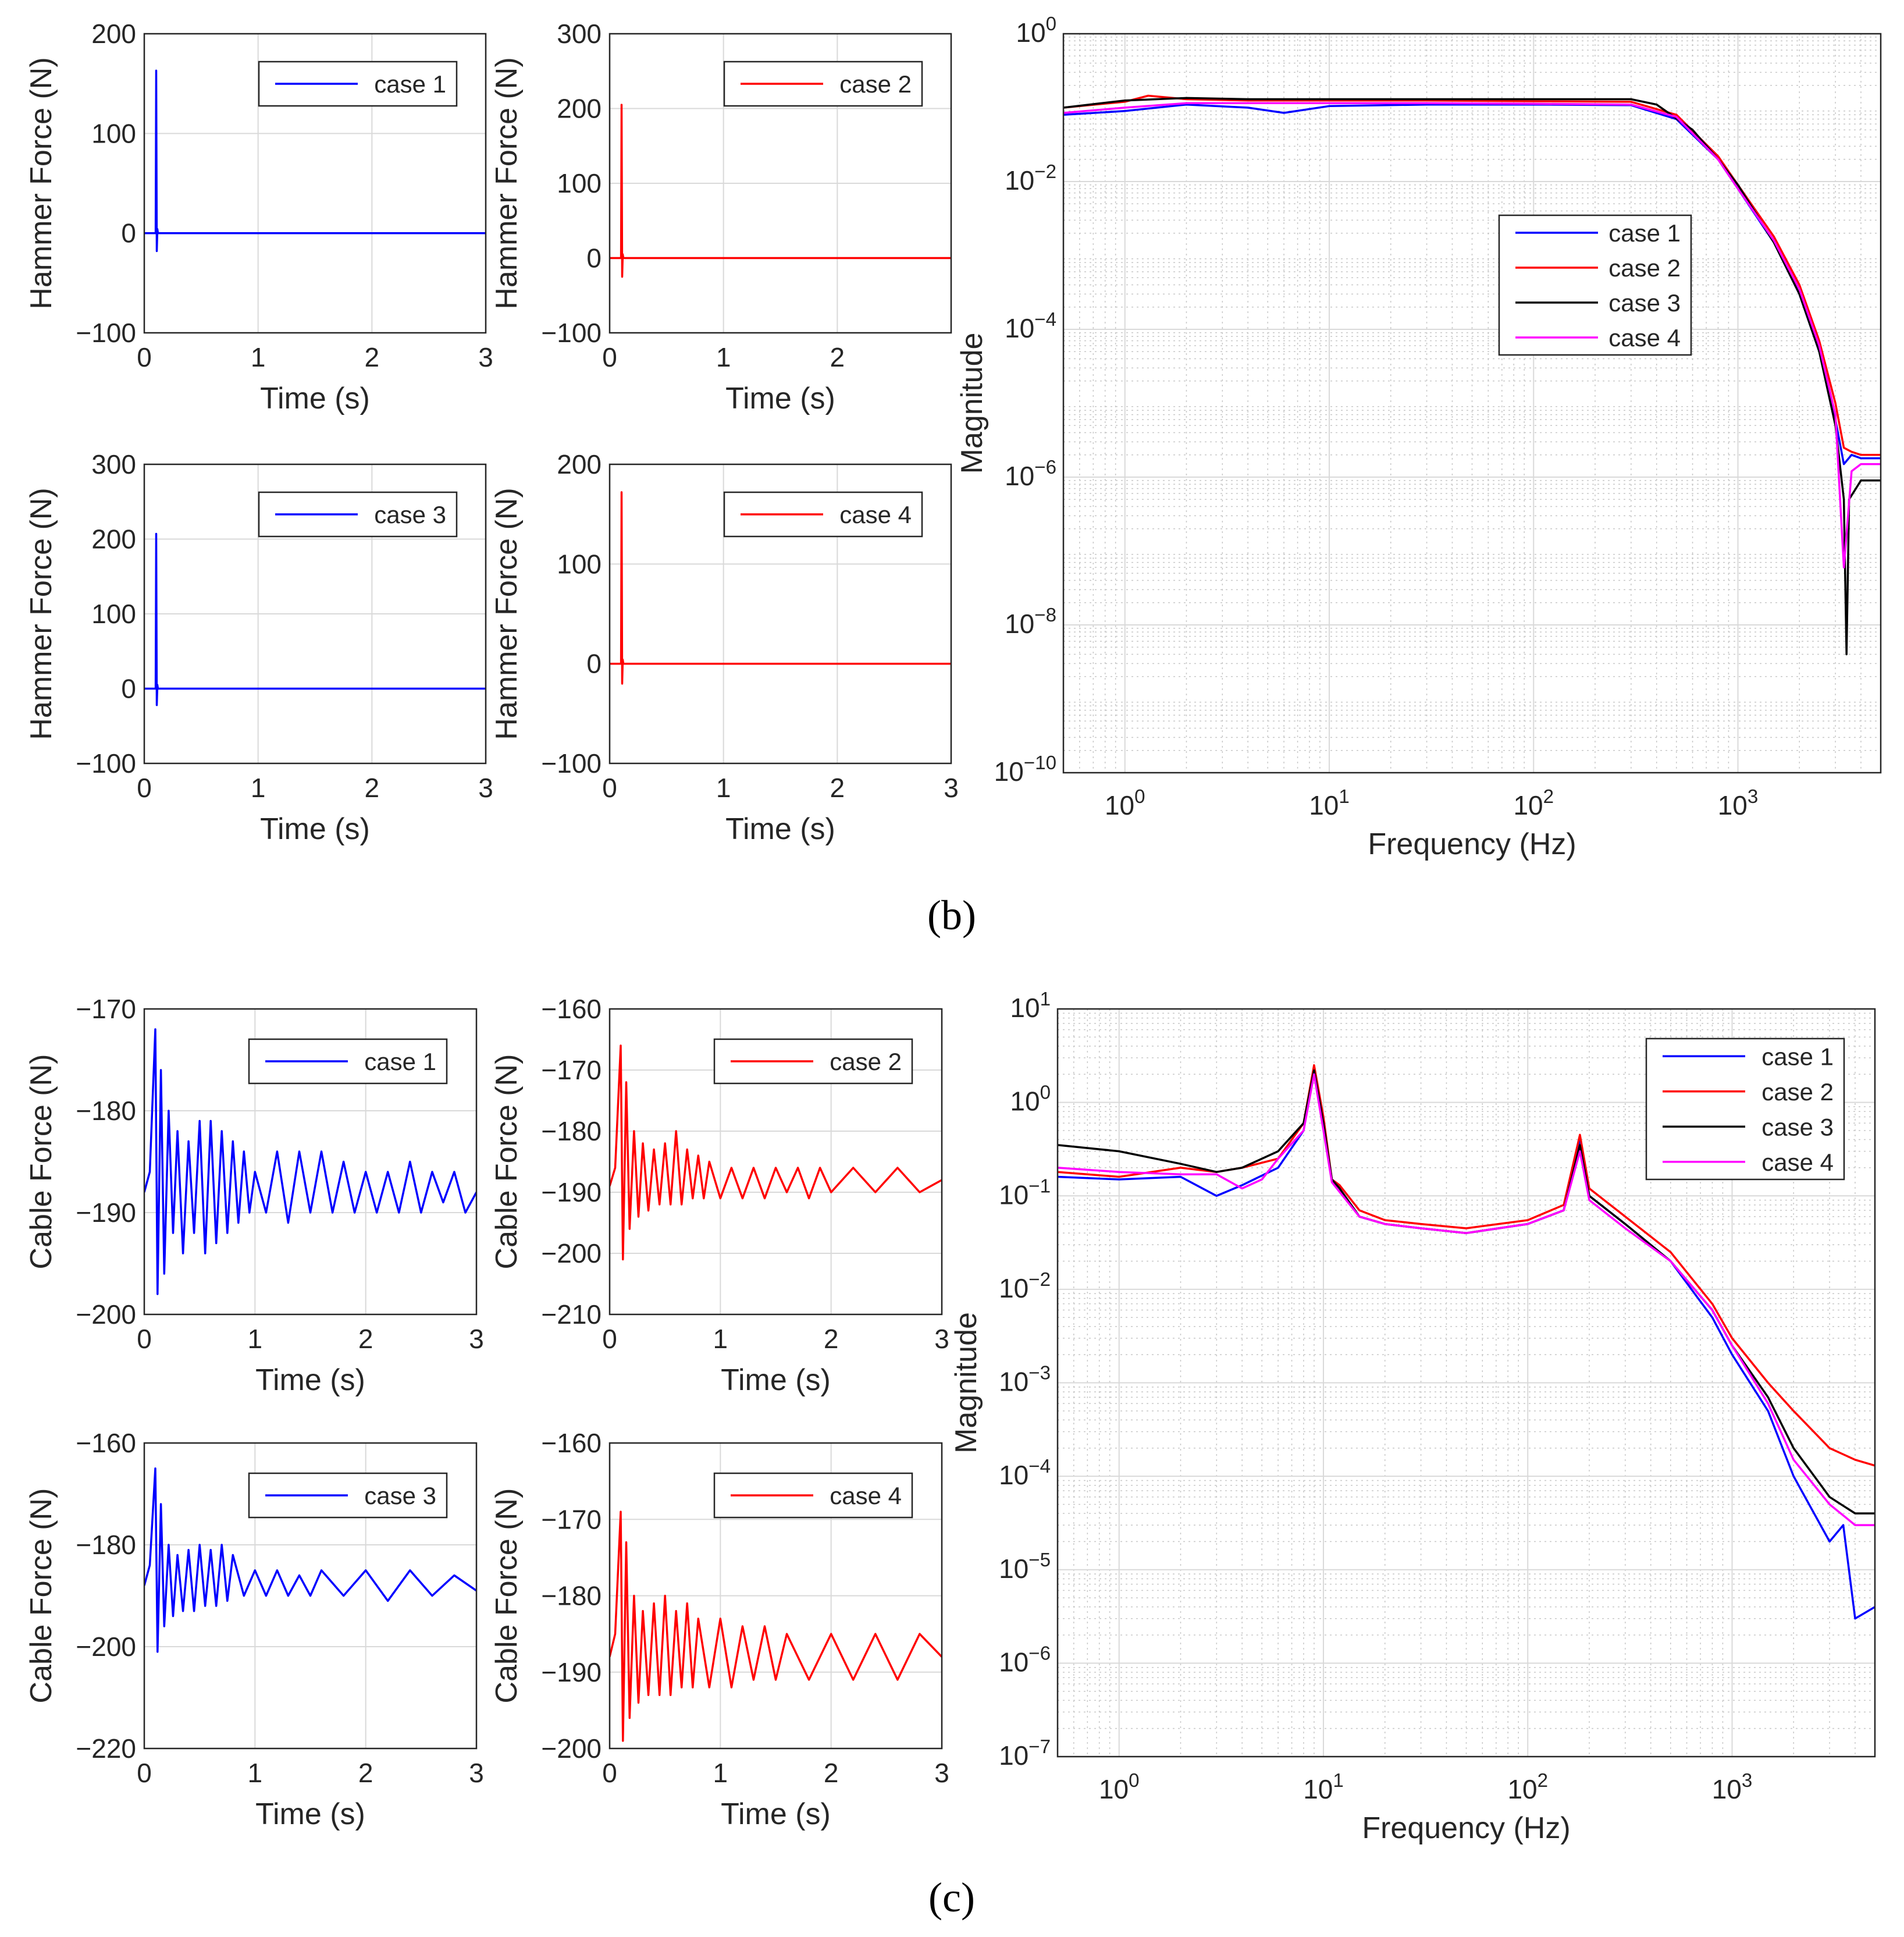 This screenshot has width=1904, height=1937. Describe the element at coordinates (1025, 1380) in the screenshot. I see `y-tick-label: 10⁻³` at that location.